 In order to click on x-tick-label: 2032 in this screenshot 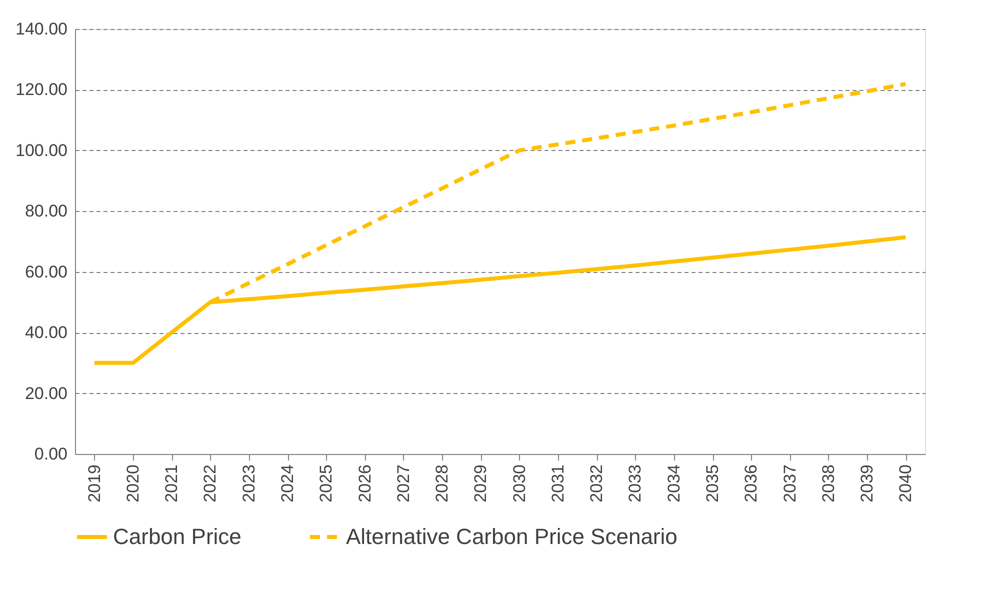, I will do `click(596, 483)`.